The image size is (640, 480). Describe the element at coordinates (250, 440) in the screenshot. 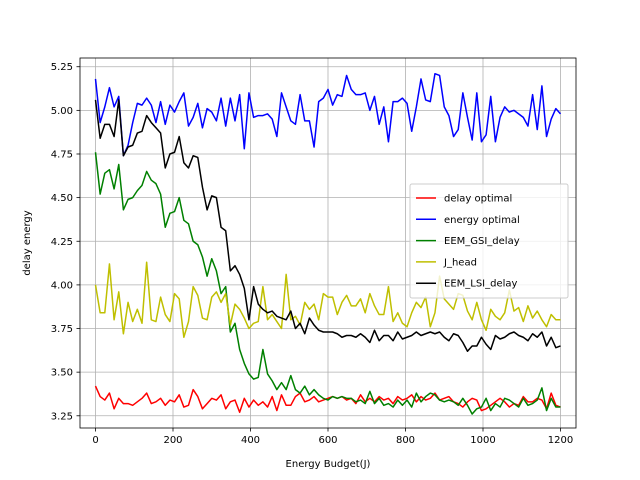

I see `x-tick-label: 400` at that location.